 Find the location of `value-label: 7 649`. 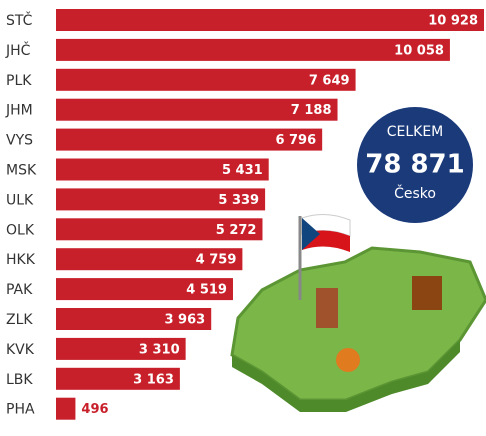

value-label: 7 649 is located at coordinates (329, 80).